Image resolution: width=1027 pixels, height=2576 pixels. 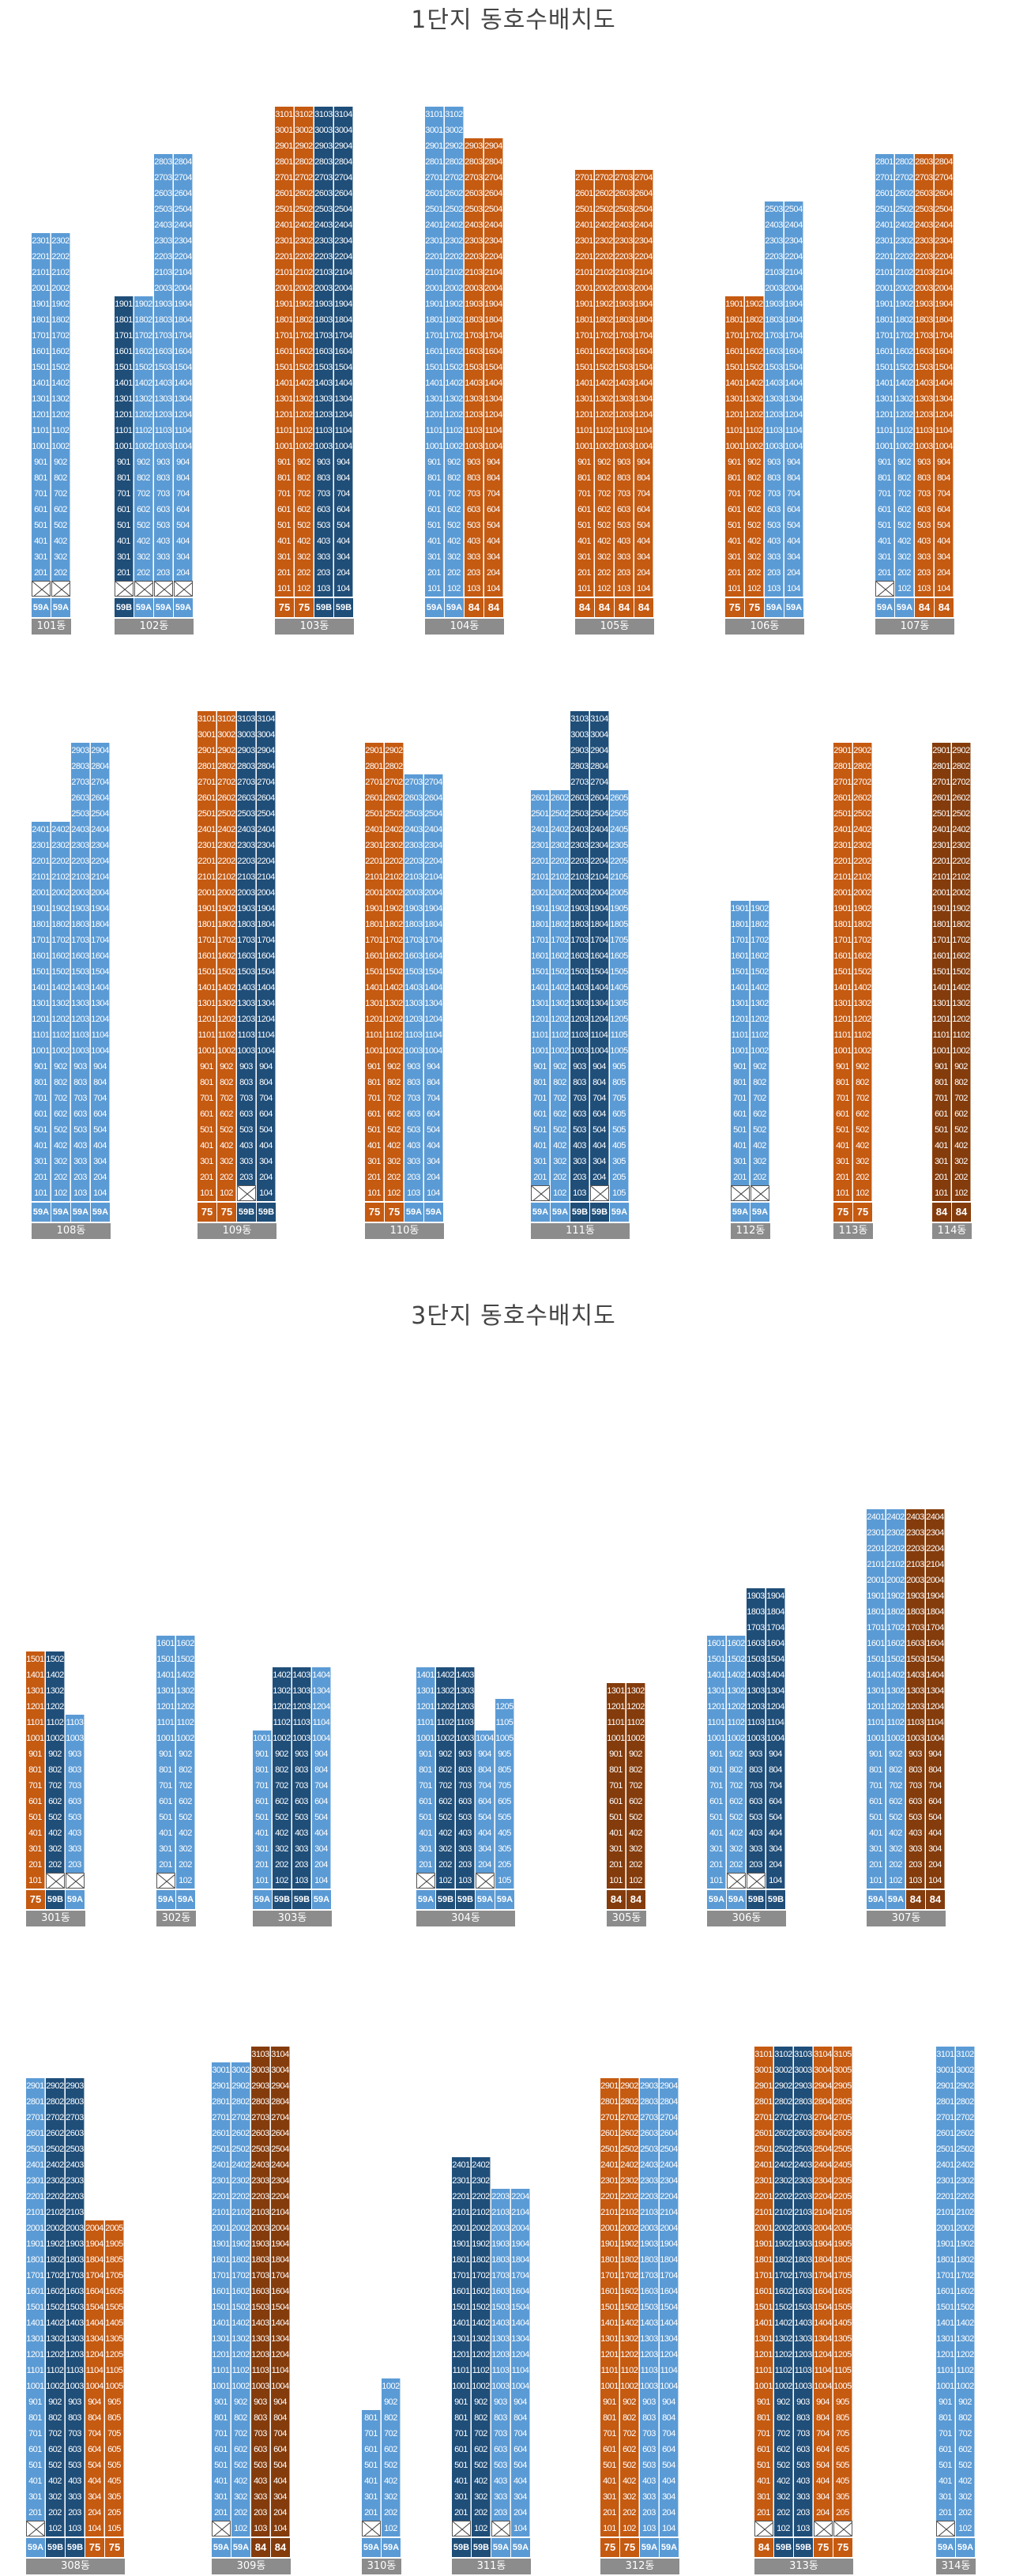 I want to click on unit-705: 705, so click(x=619, y=1098).